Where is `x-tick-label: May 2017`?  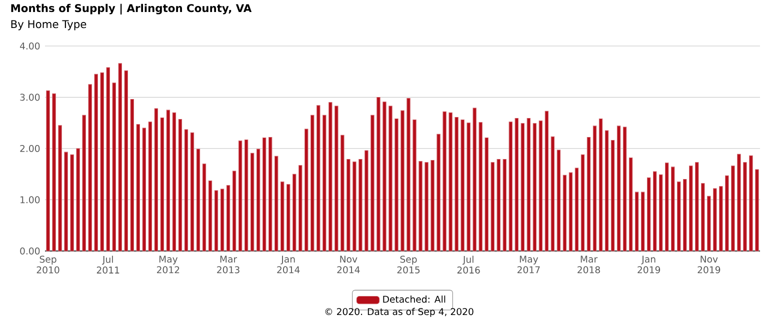
x-tick-label: May 2017 is located at coordinates (528, 265).